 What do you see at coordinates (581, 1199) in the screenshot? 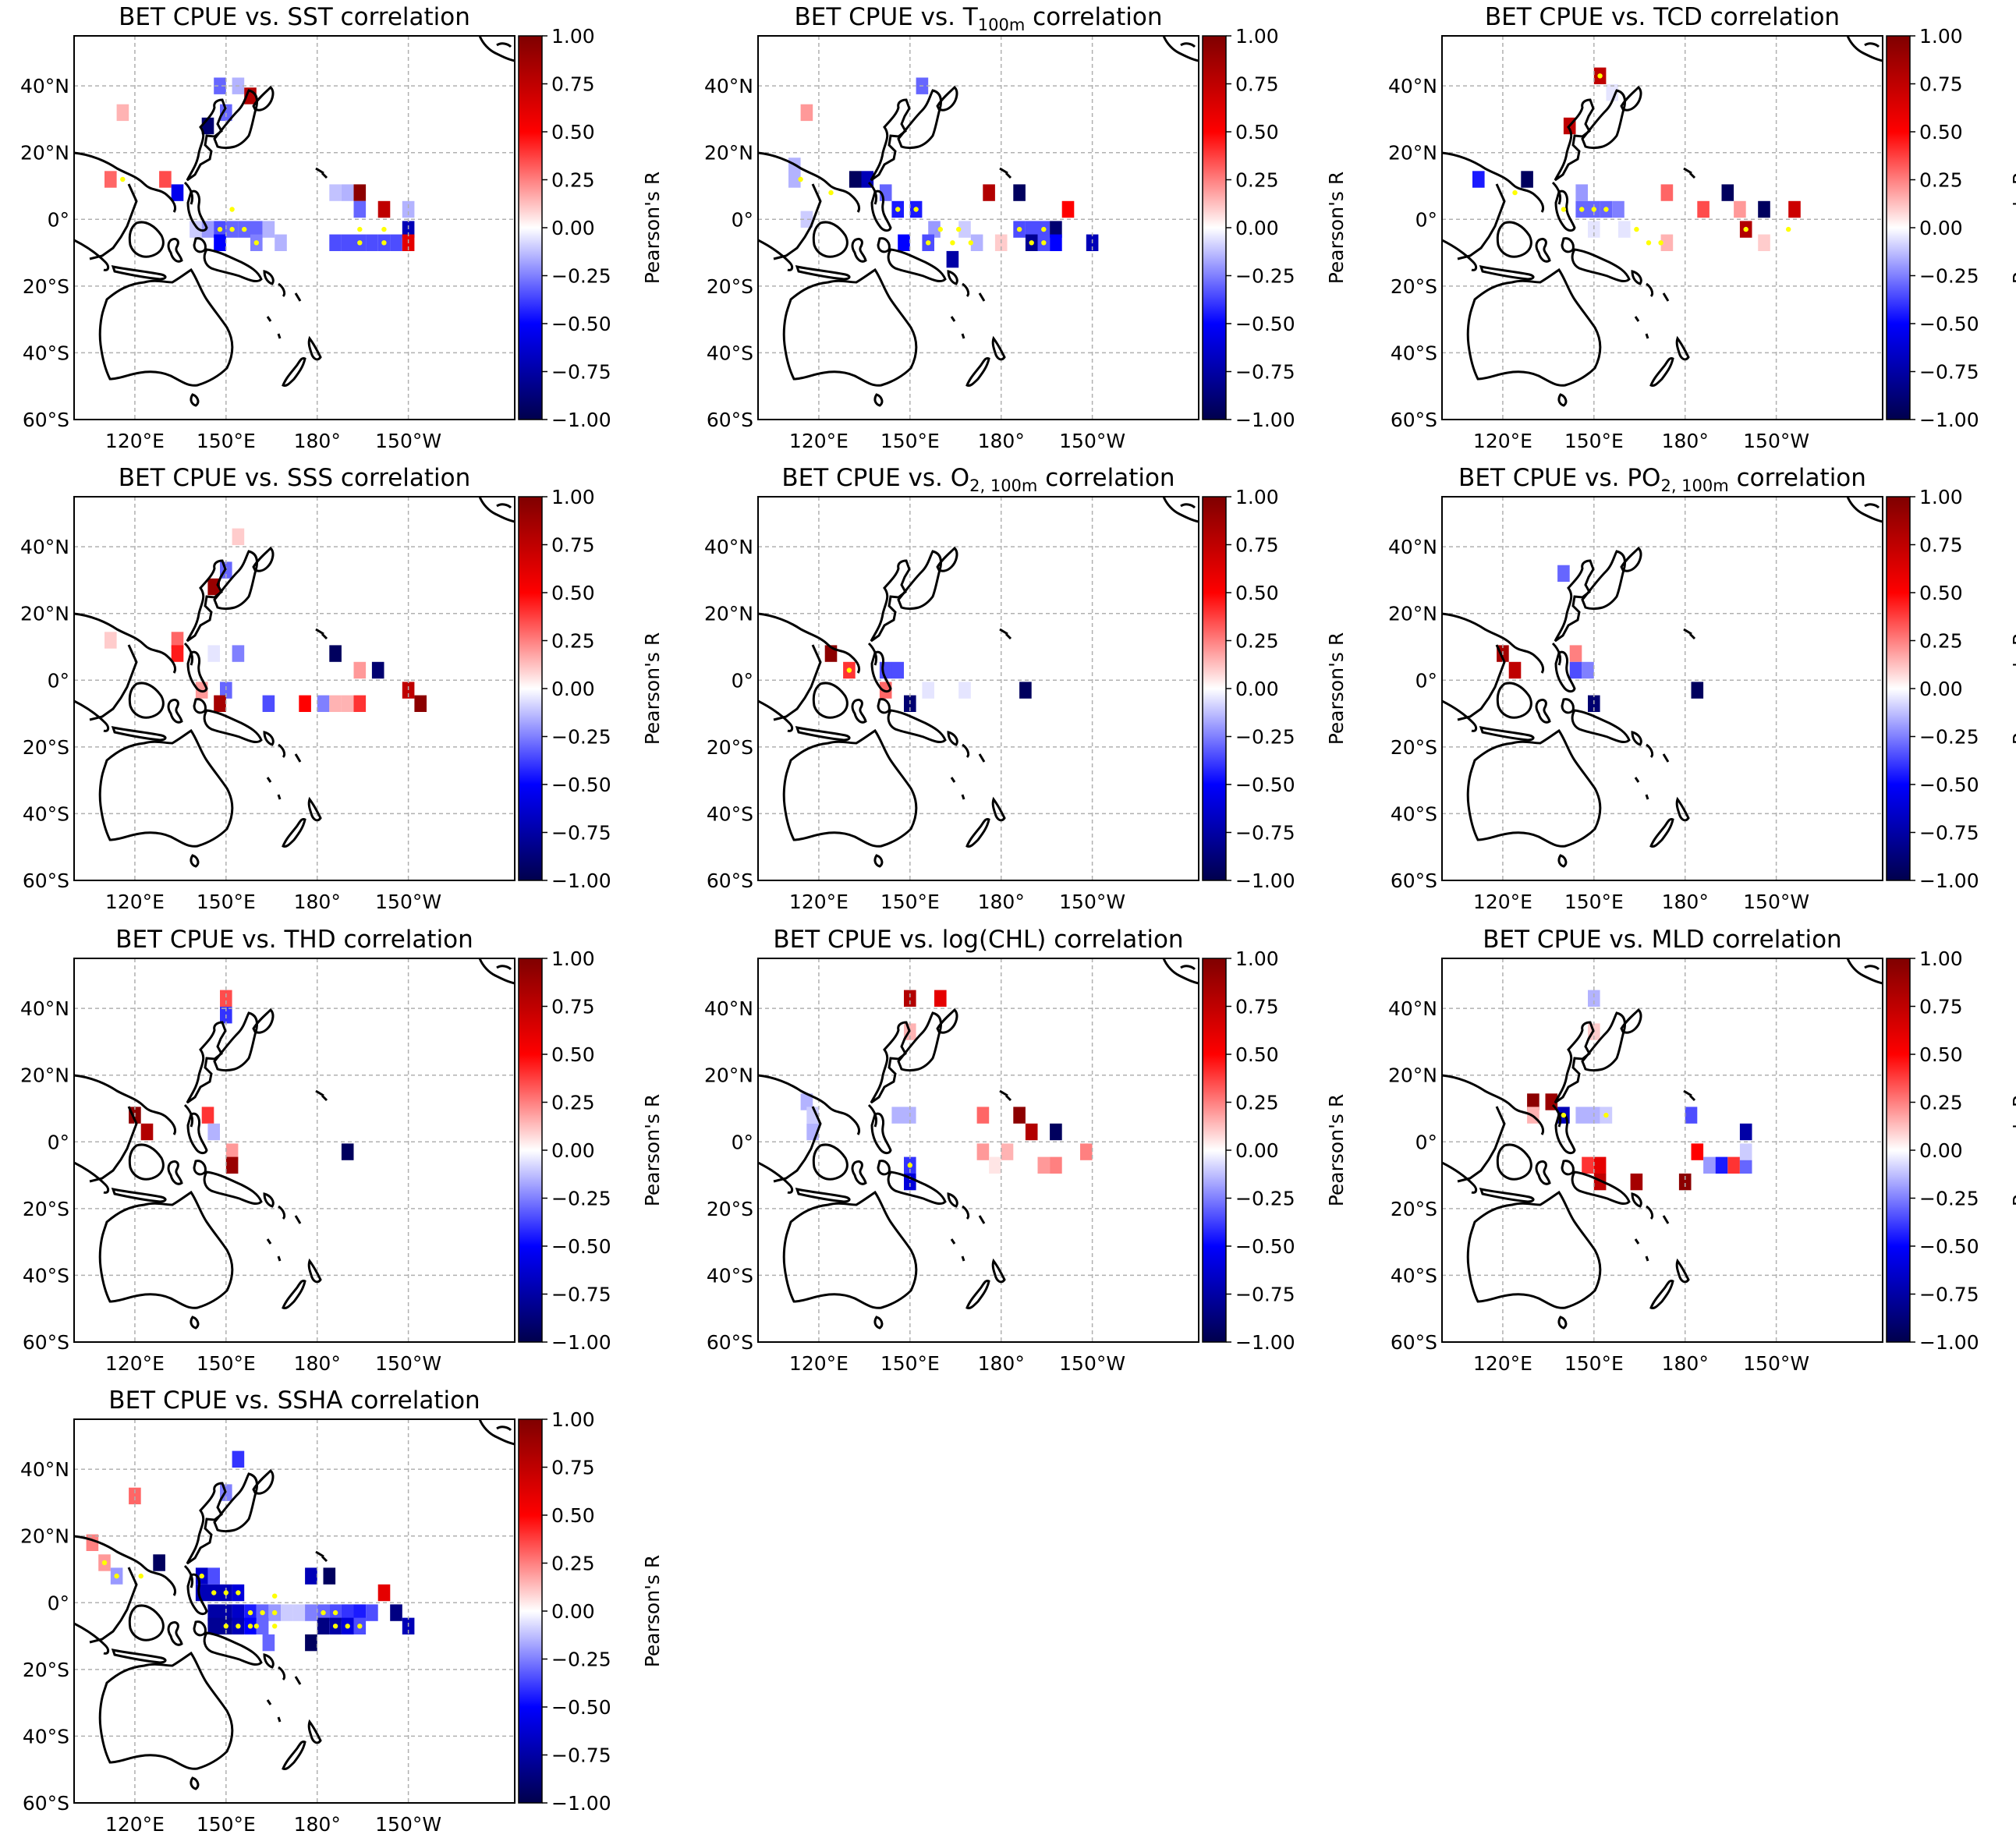
I see `colorbar-tick-label: −0.25` at bounding box center [581, 1199].